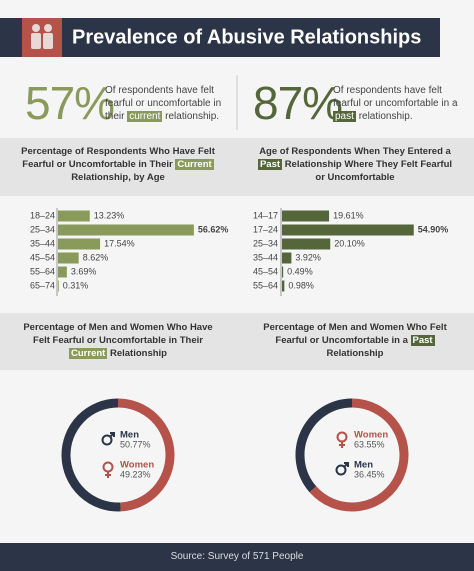 The image size is (474, 571). Describe the element at coordinates (246, 37) in the screenshot. I see `header-title: Prevalence of Abusive Relationships` at that location.